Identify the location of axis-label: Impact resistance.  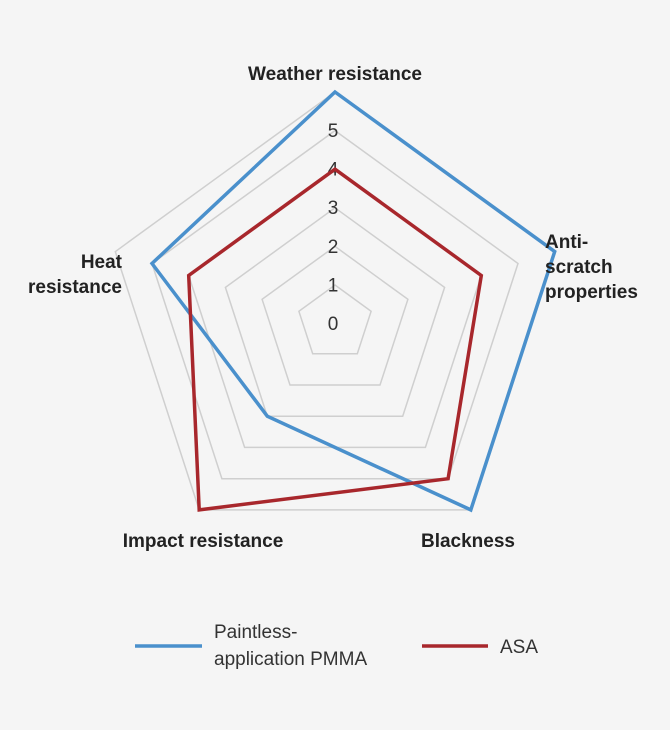
(203, 541).